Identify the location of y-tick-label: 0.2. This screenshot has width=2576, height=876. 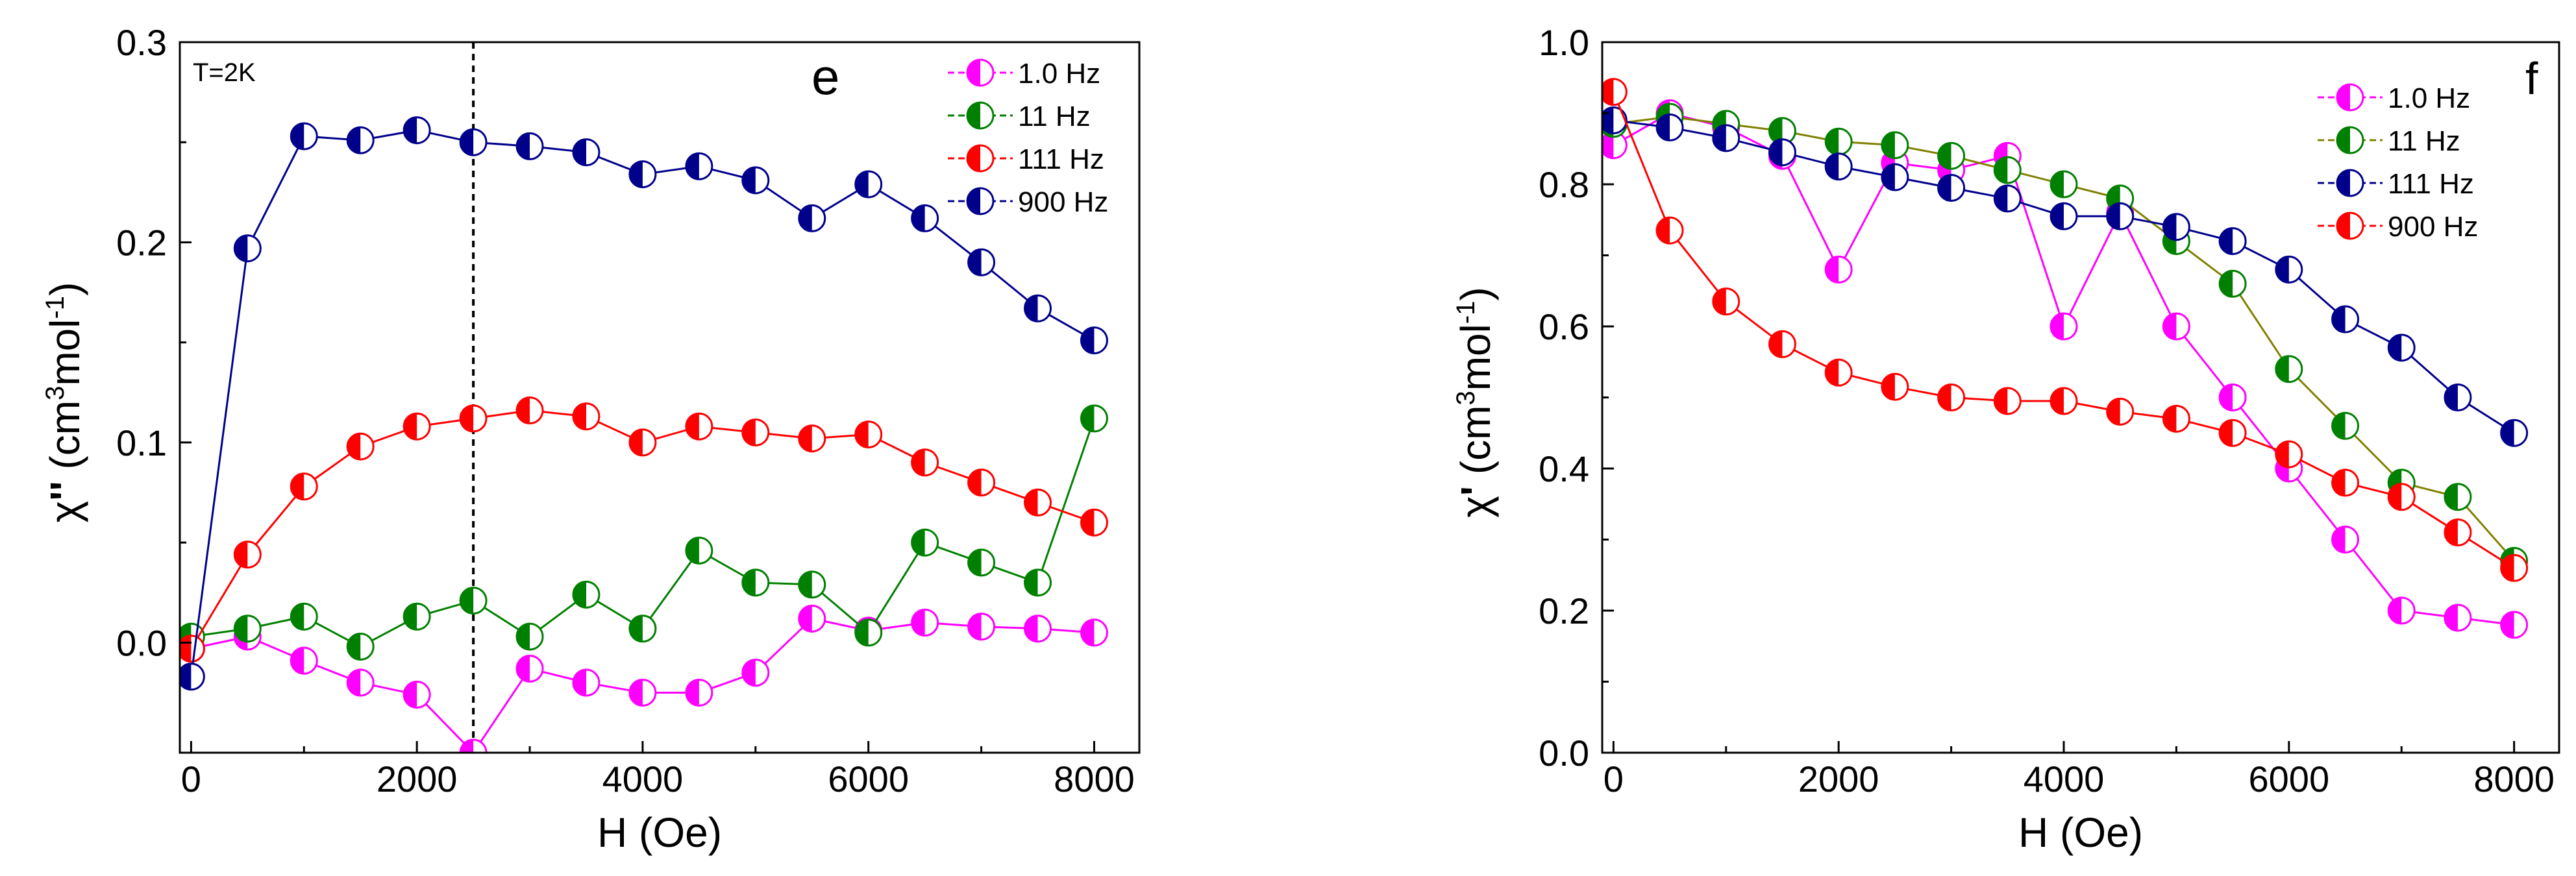
(1564, 610).